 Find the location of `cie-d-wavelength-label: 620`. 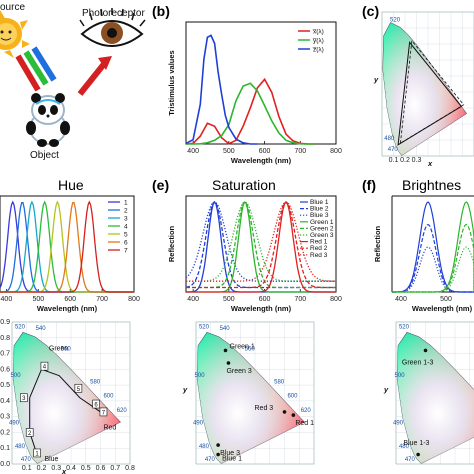

cie-d-wavelength-label: 620 is located at coordinates (122, 411).